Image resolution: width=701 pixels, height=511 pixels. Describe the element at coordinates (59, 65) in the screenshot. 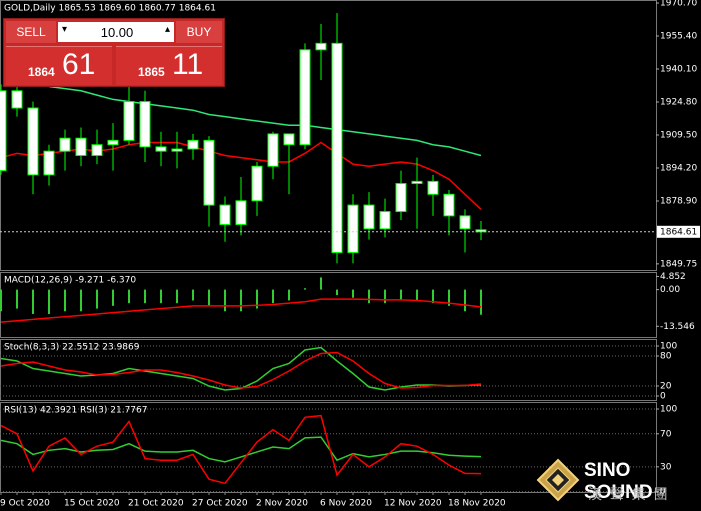

I see `sell-price: 1864 61` at that location.